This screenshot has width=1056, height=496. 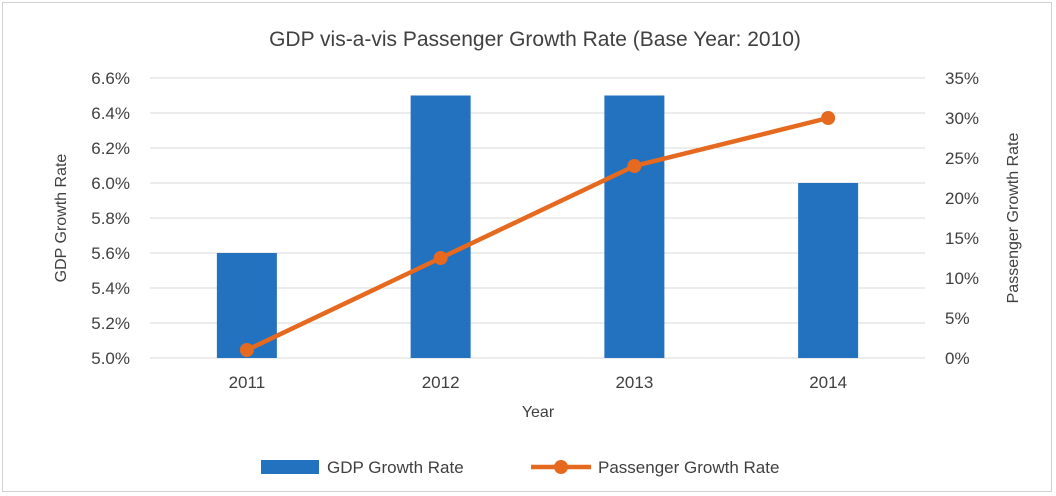 What do you see at coordinates (962, 78) in the screenshot?
I see `right-tick-label: 35%` at bounding box center [962, 78].